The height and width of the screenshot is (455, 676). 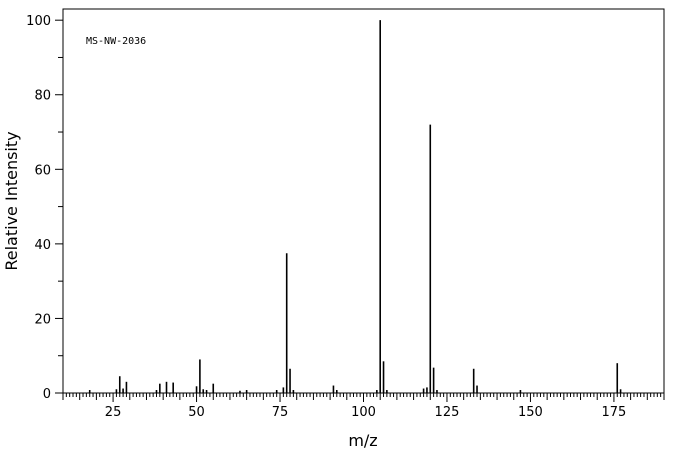 I want to click on spectrum-id-annotation: MS-NW-2036, so click(x=116, y=41).